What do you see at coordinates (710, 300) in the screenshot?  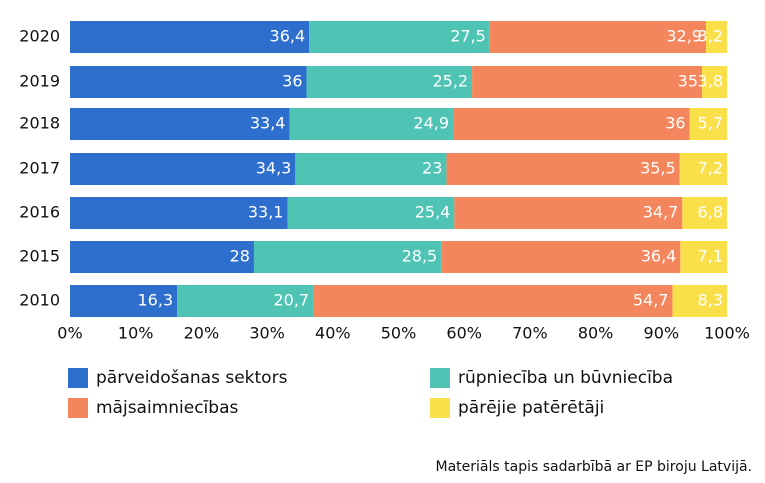 I see `value-label: 8,3` at bounding box center [710, 300].